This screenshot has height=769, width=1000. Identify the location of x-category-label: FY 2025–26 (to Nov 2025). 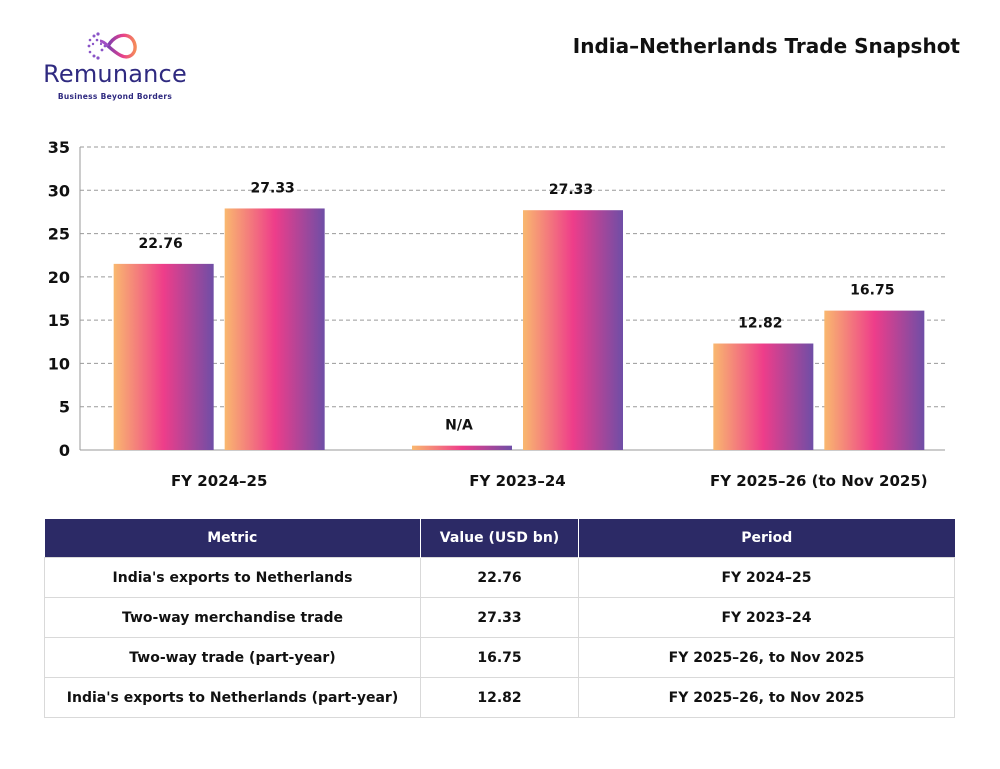
(819, 481).